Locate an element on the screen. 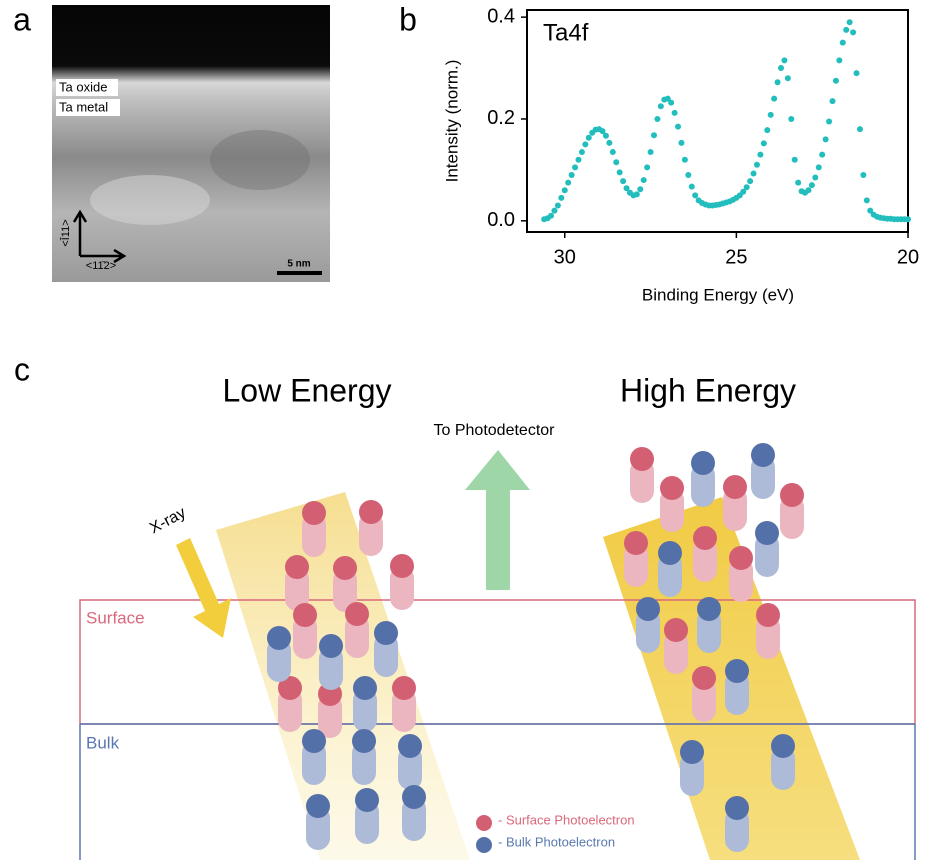 The width and height of the screenshot is (925, 865). tem-background is located at coordinates (191, 143).